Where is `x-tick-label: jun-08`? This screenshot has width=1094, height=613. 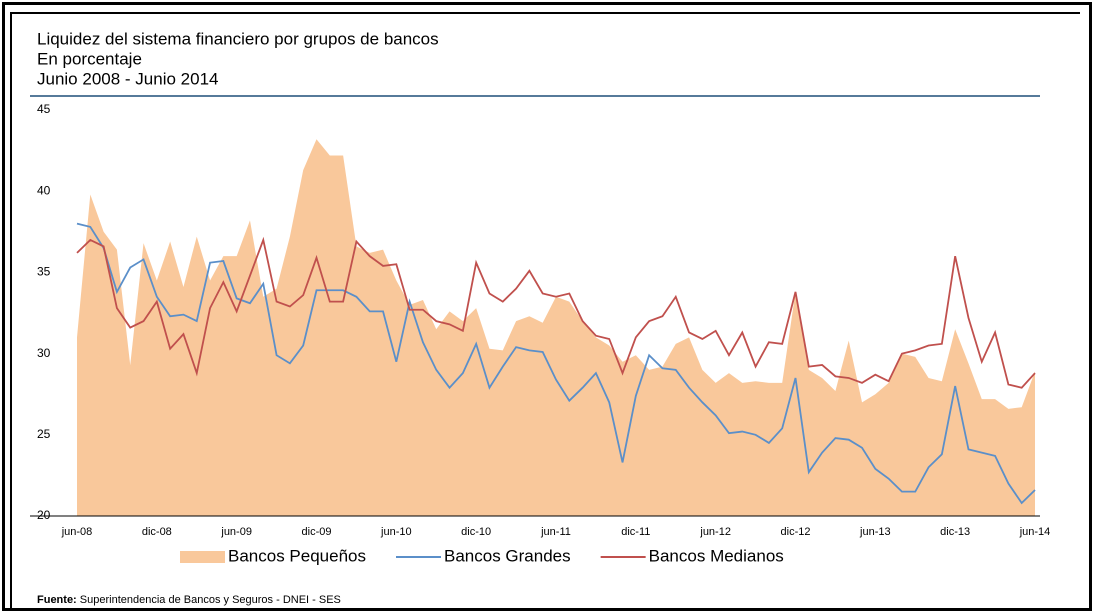 x-tick-label: jun-08 is located at coordinates (77, 532).